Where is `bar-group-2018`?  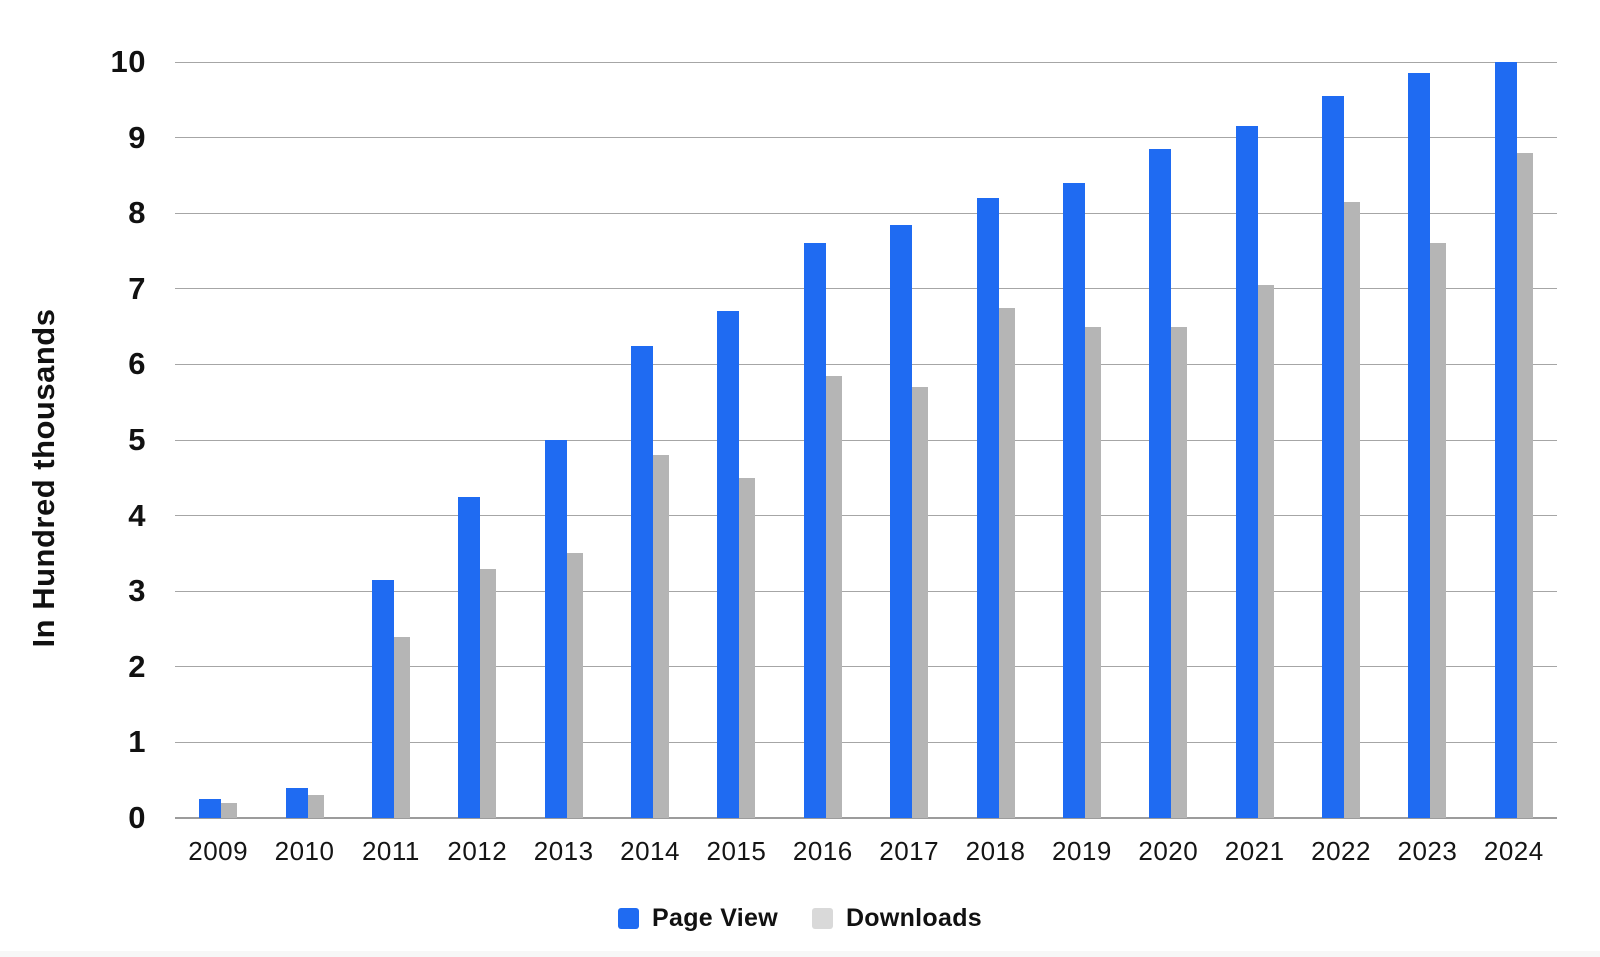
bar-group-2018 is located at coordinates (995, 508).